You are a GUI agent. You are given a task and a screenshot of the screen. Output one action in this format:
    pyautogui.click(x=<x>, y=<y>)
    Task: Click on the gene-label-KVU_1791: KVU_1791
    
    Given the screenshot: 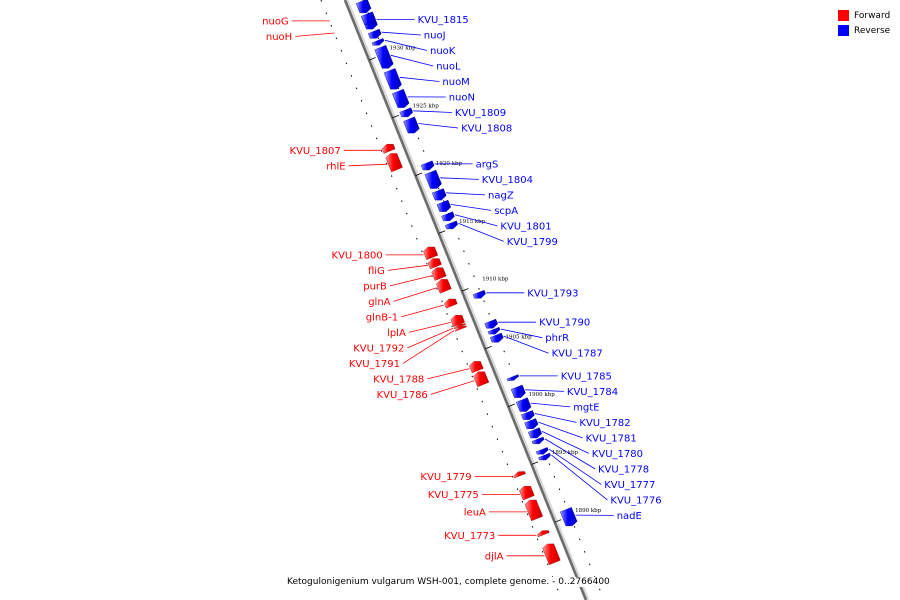 What is the action you would take?
    pyautogui.click(x=374, y=364)
    